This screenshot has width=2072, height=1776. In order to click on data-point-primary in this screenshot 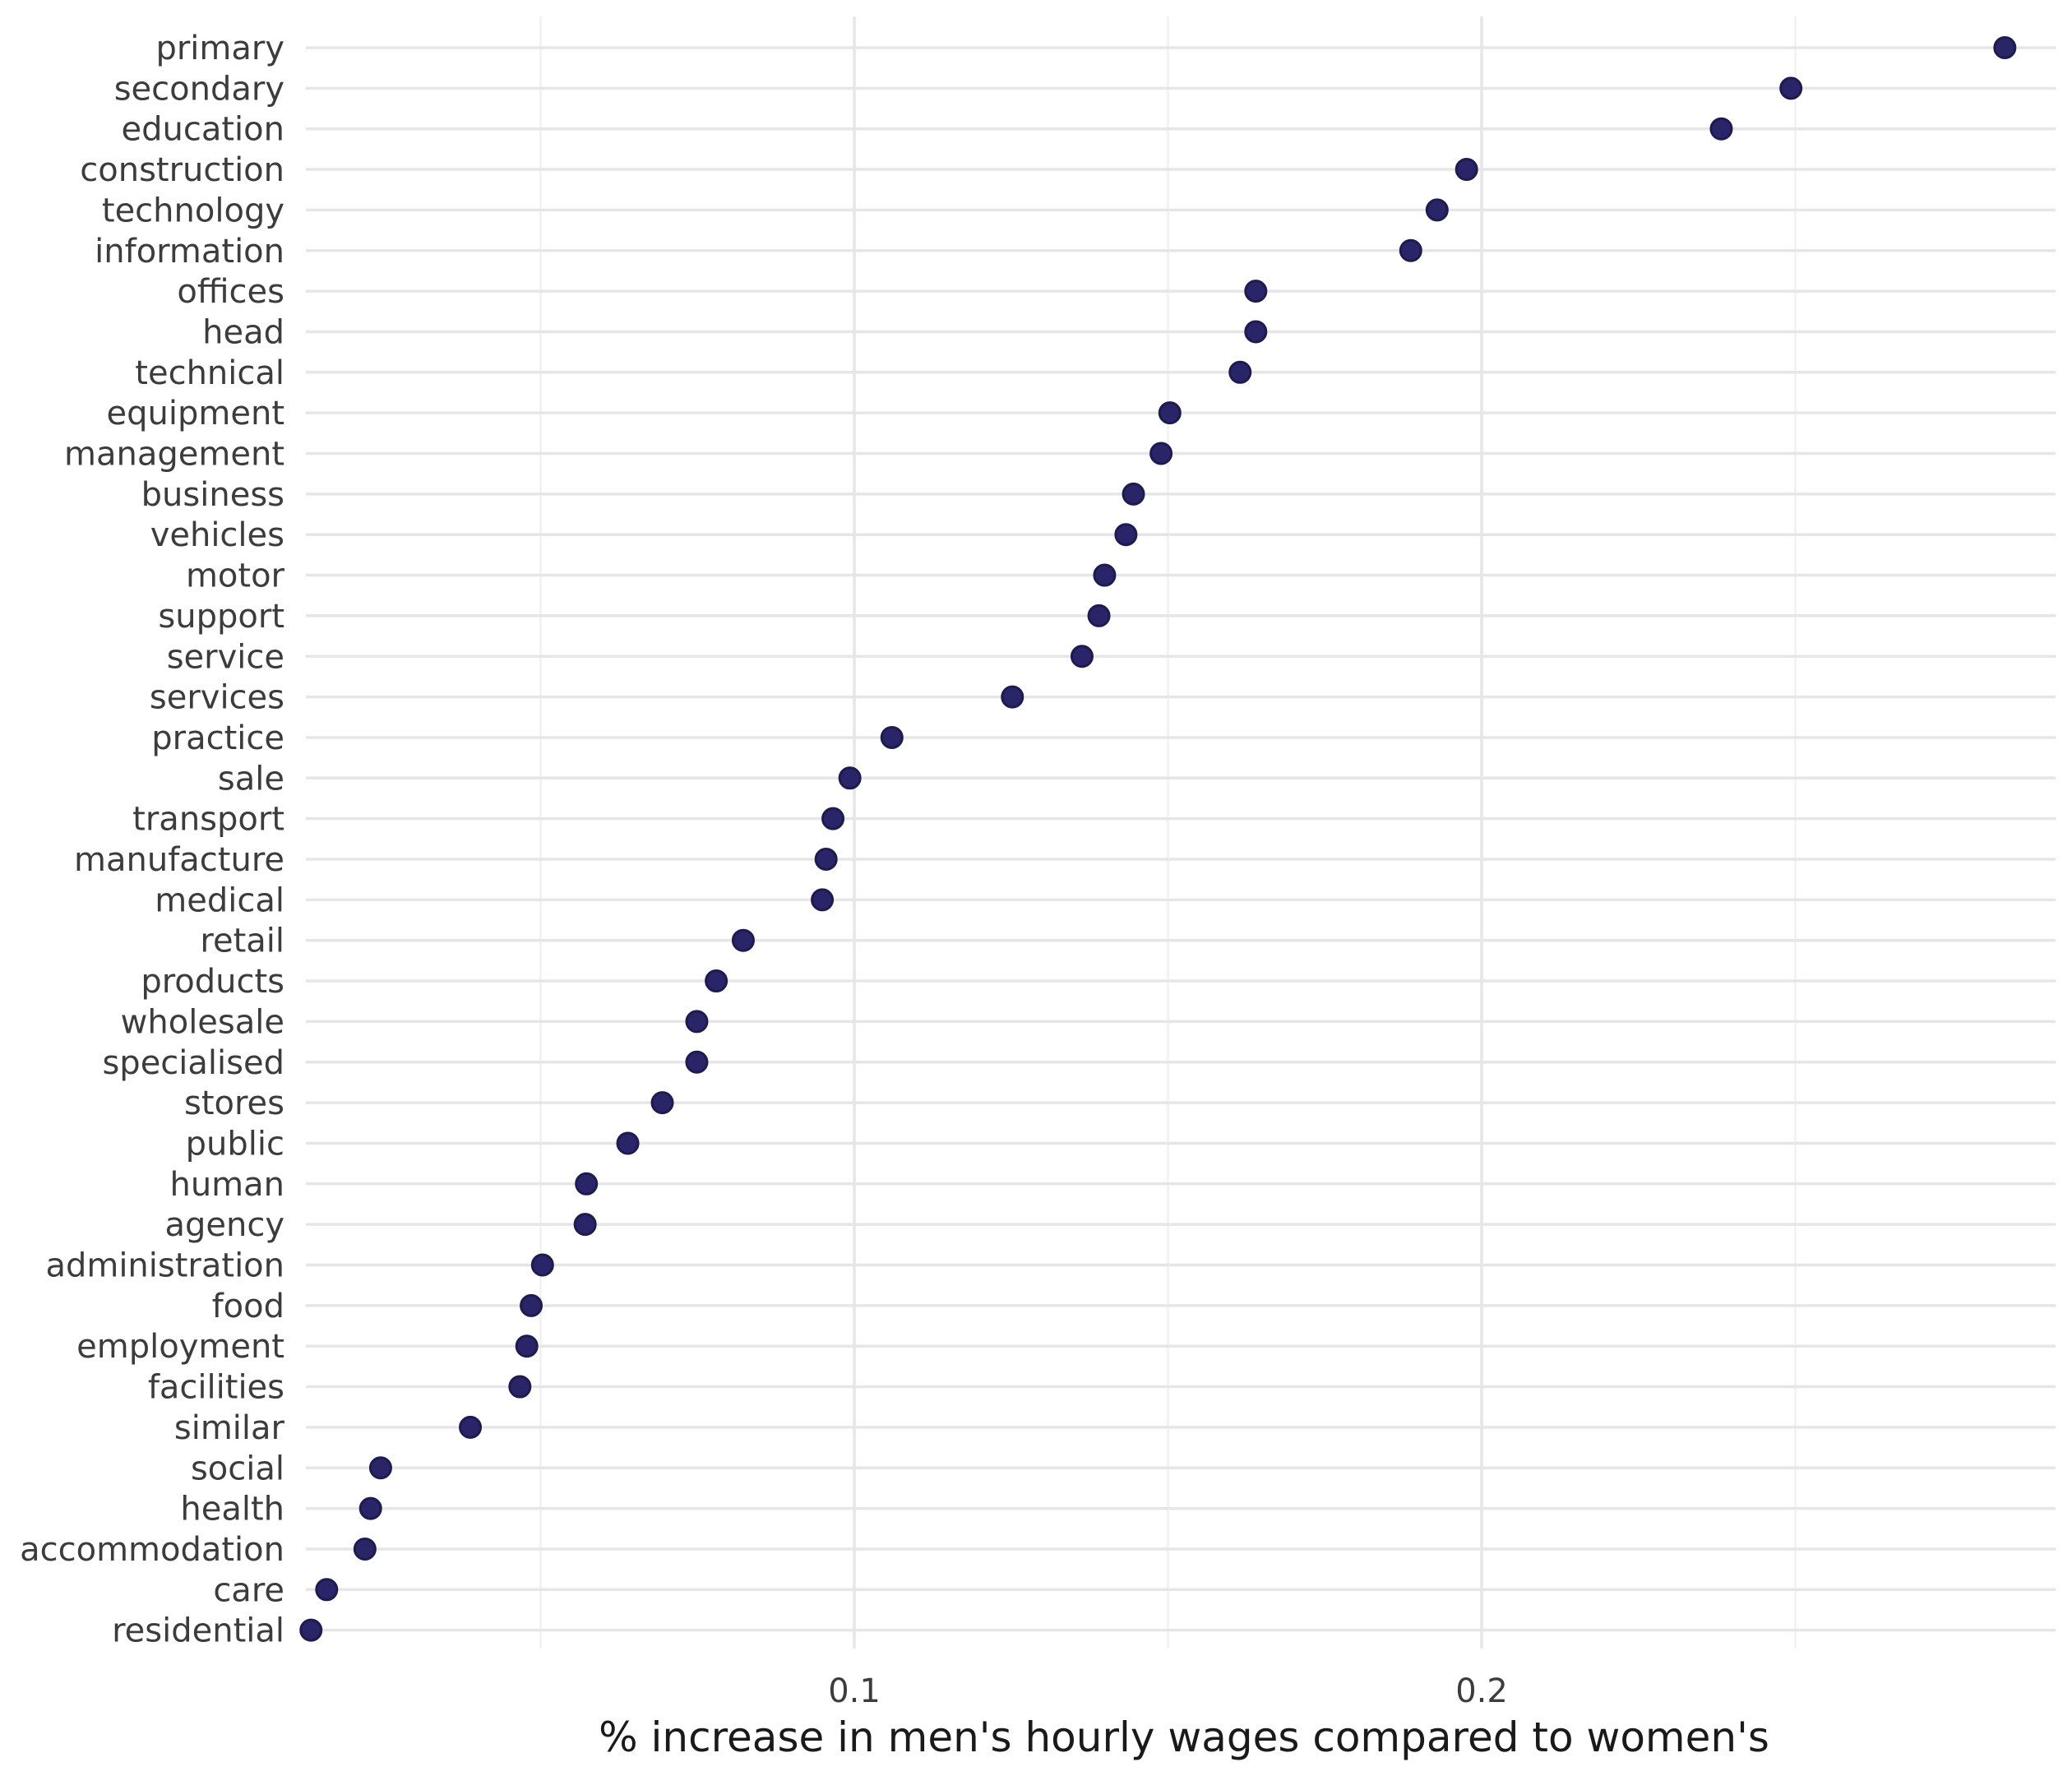, I will do `click(2005, 47)`.